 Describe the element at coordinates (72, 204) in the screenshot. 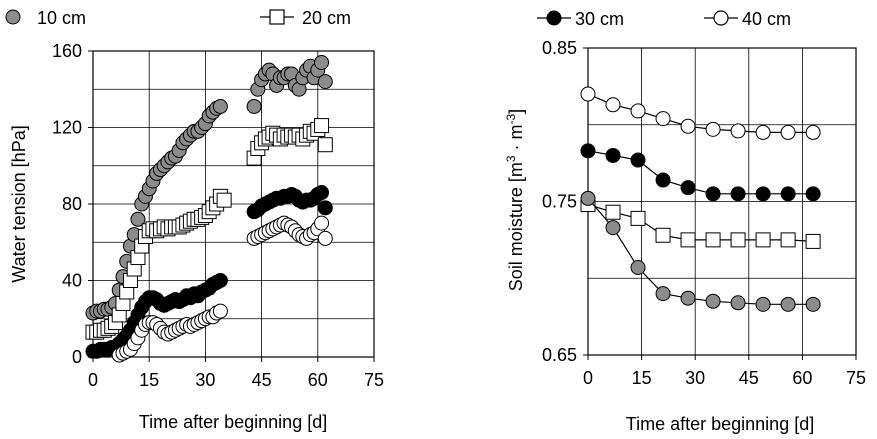

I see `y-tick-label: 80` at that location.